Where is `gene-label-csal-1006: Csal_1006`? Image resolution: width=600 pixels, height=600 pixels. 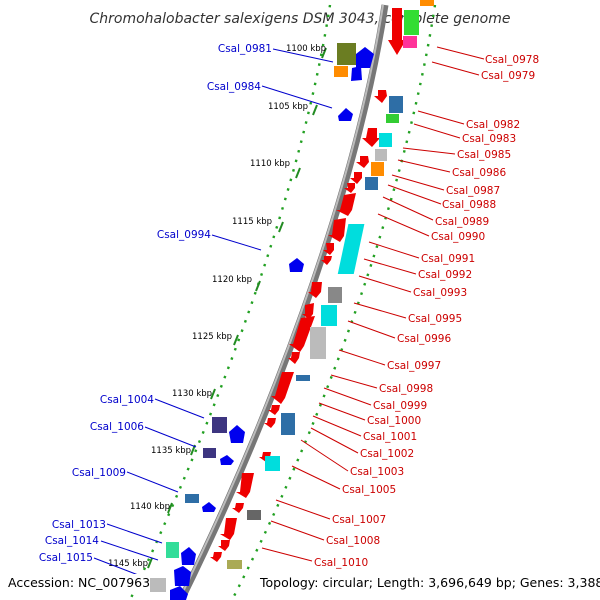 gene-label-csal-1006: Csal_1006 is located at coordinates (117, 427).